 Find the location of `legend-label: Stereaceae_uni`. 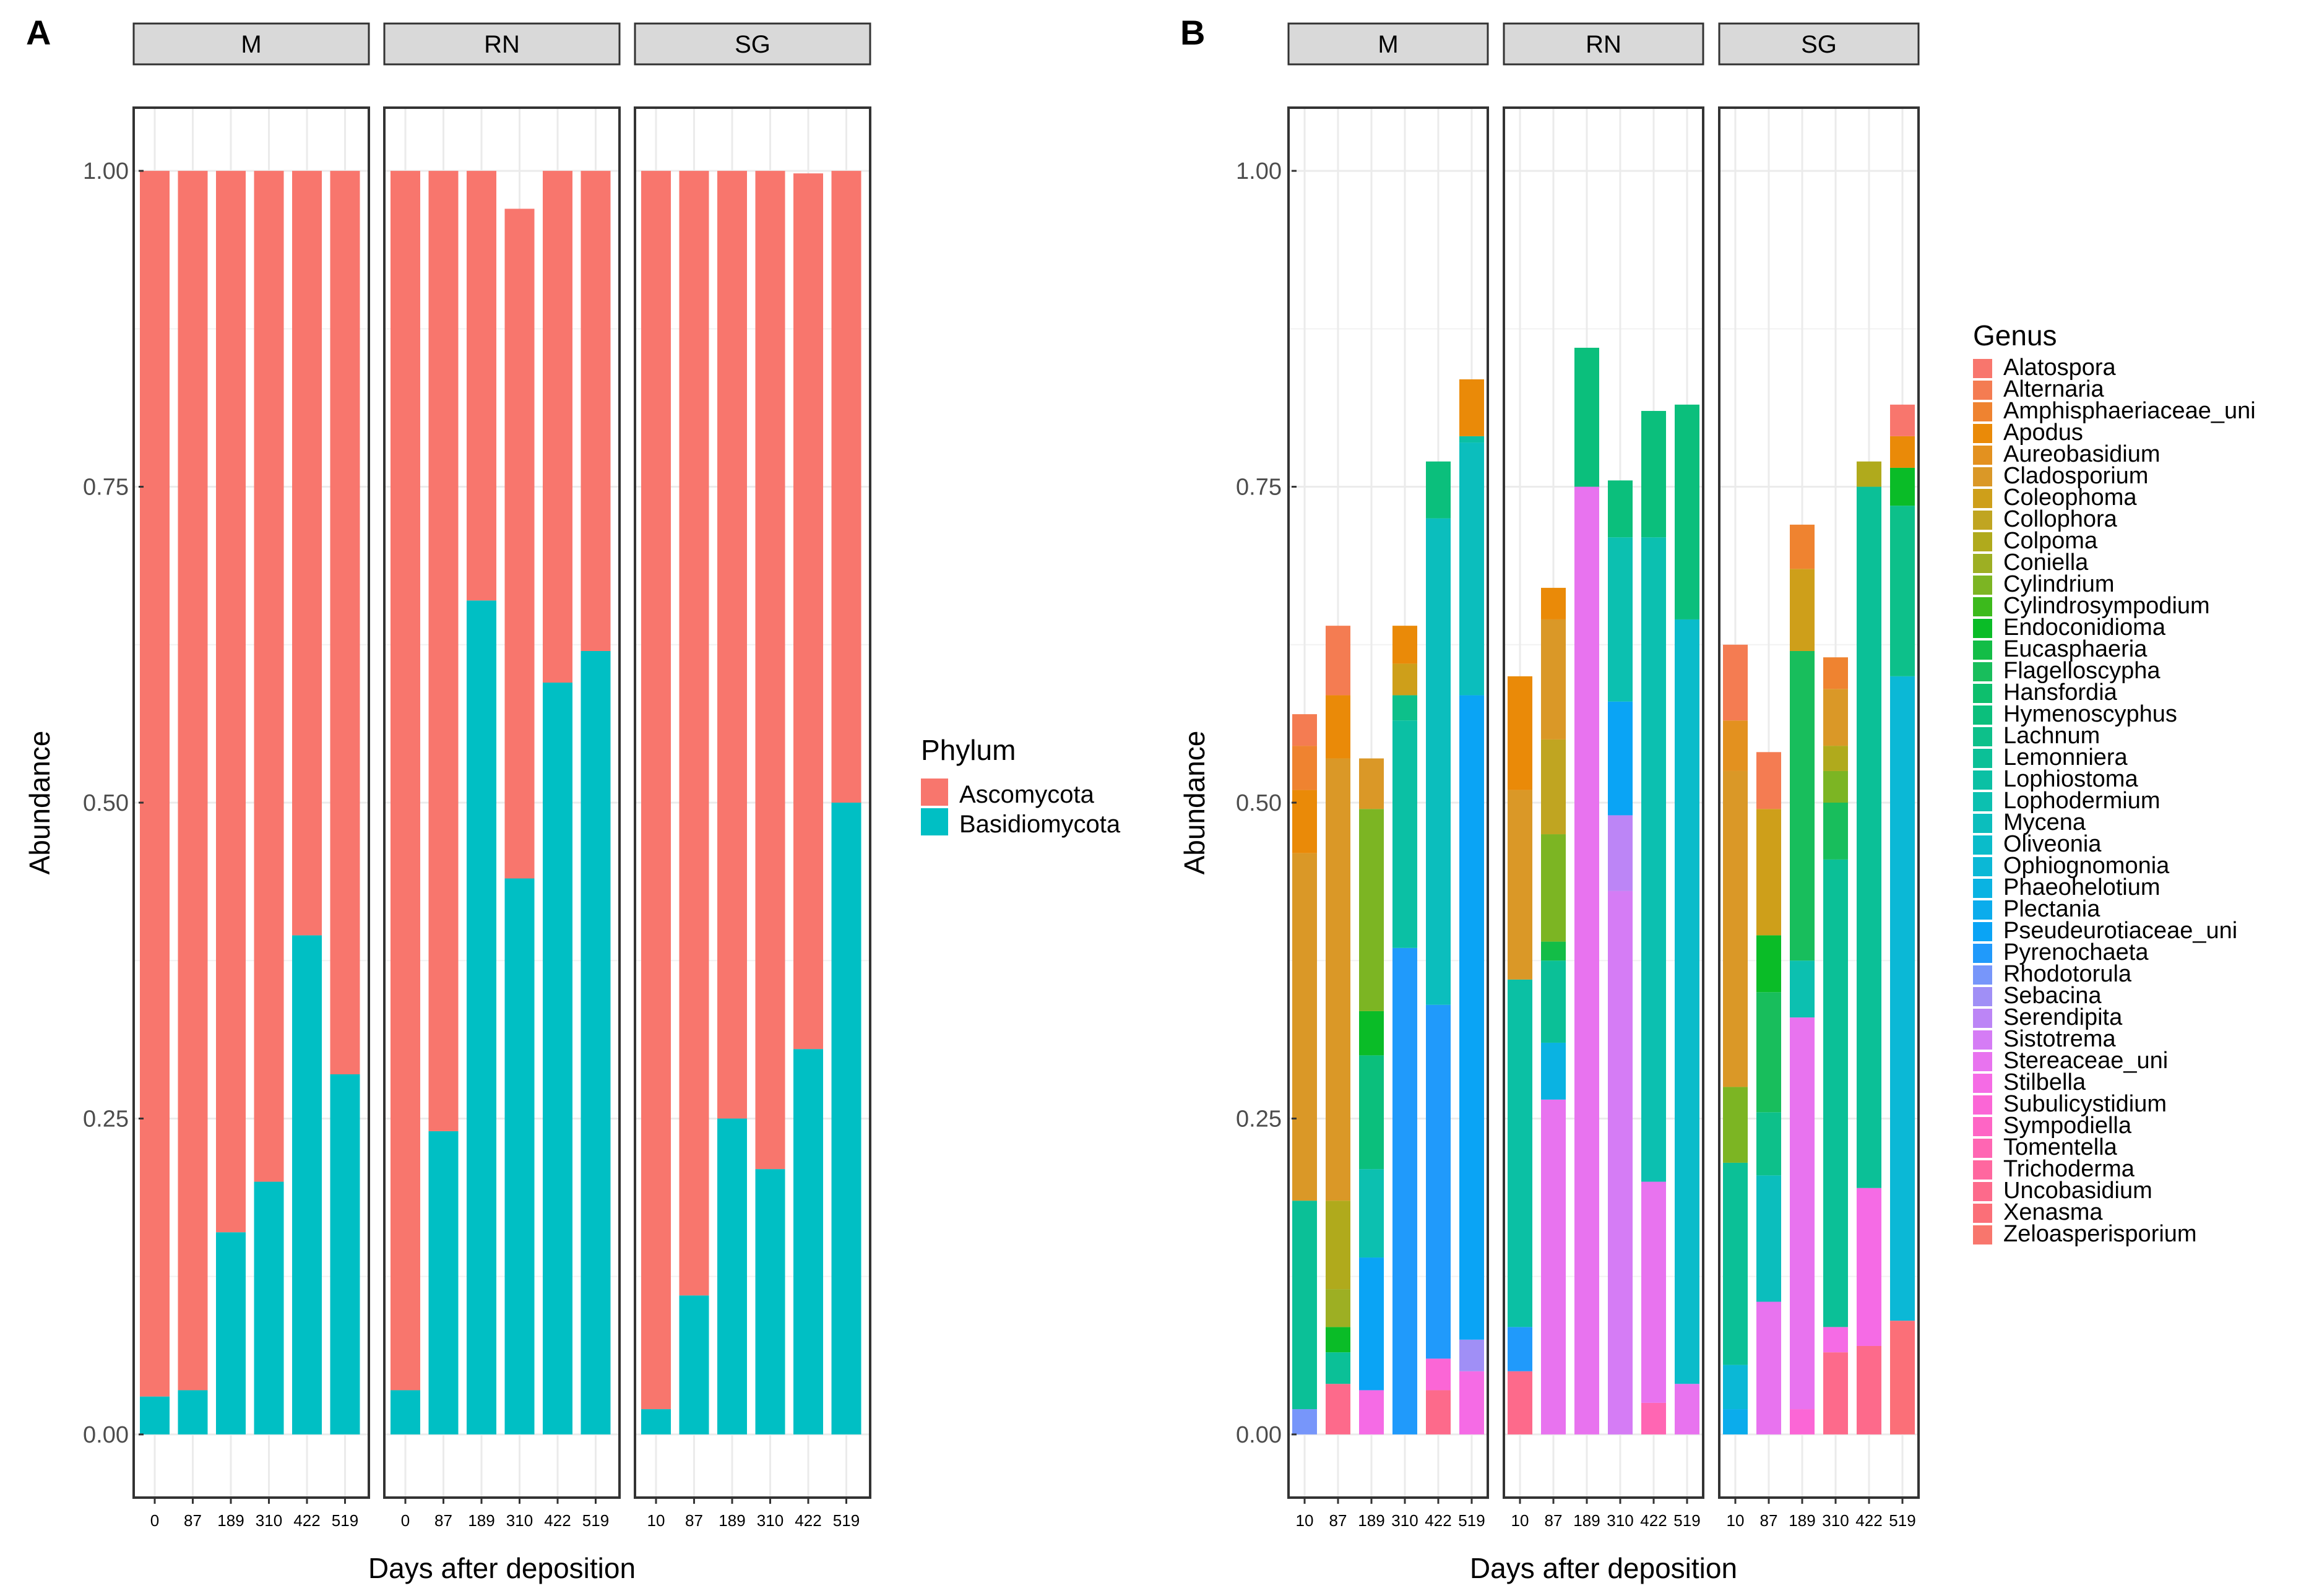

legend-label: Stereaceae_uni is located at coordinates (2085, 1061).